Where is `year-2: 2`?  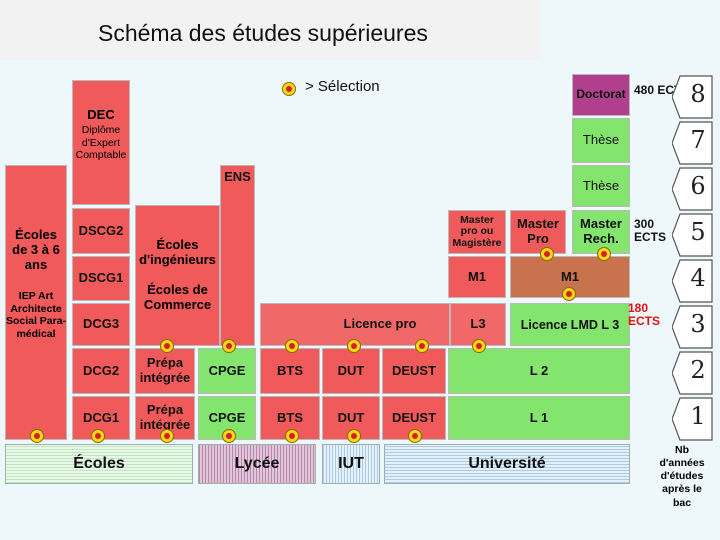 year-2: 2 is located at coordinates (698, 370).